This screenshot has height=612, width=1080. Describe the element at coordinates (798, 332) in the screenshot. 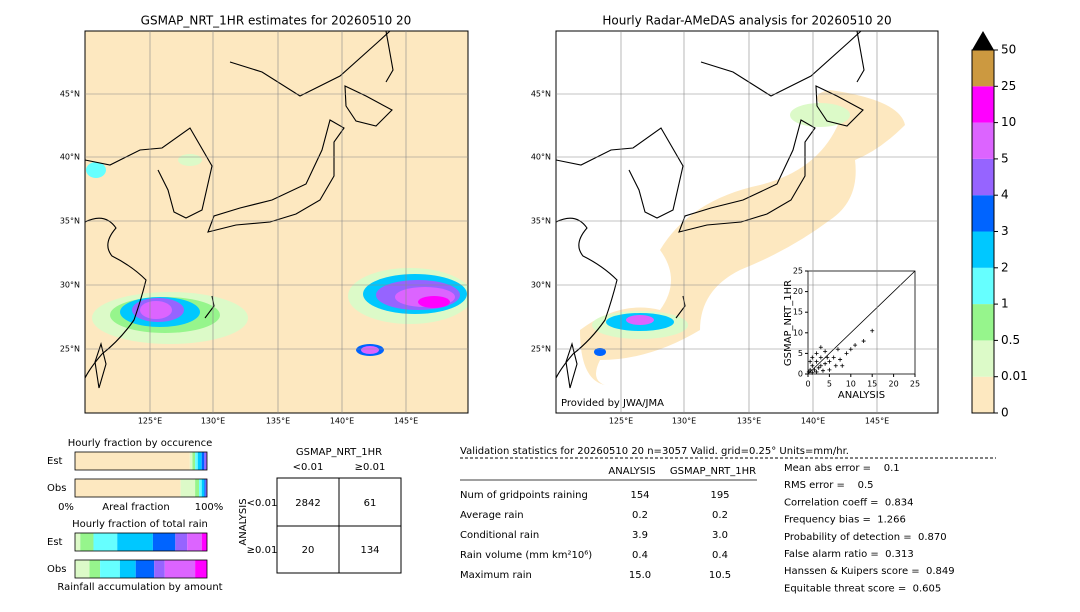

I see `y-tick-label: 10` at that location.